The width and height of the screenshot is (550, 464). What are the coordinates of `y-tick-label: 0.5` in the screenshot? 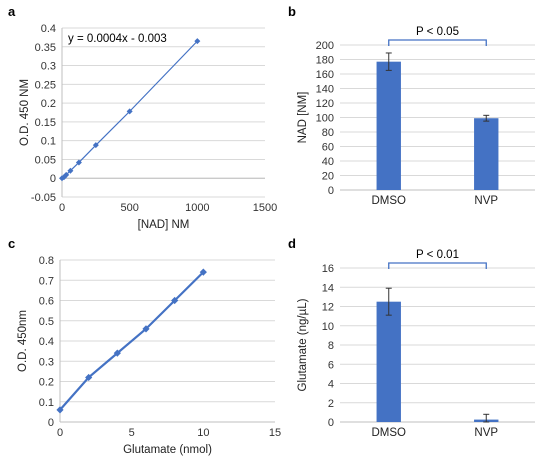 It's located at (46, 322).